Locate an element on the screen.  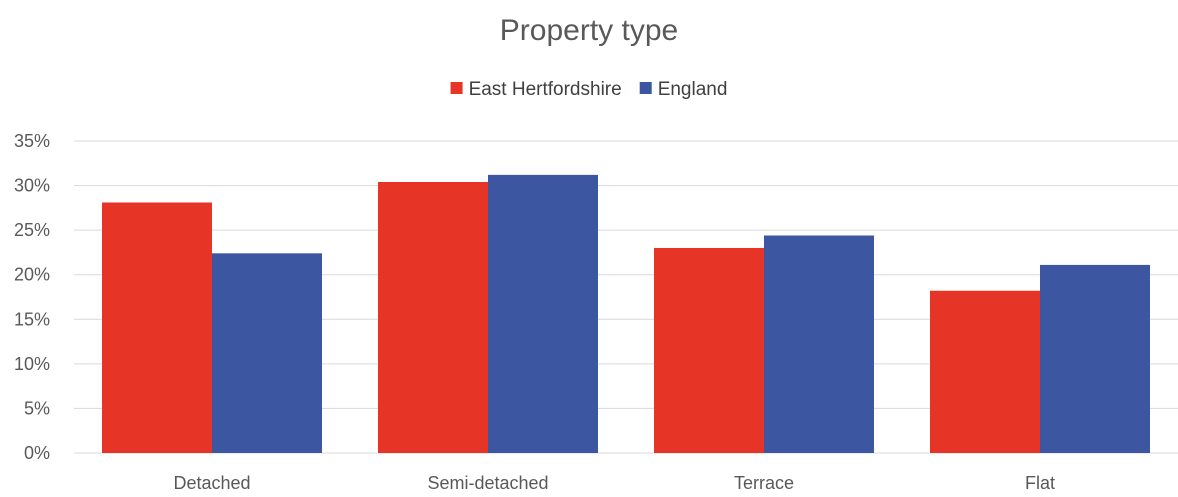
x-tick-label: Flat is located at coordinates (1040, 483).